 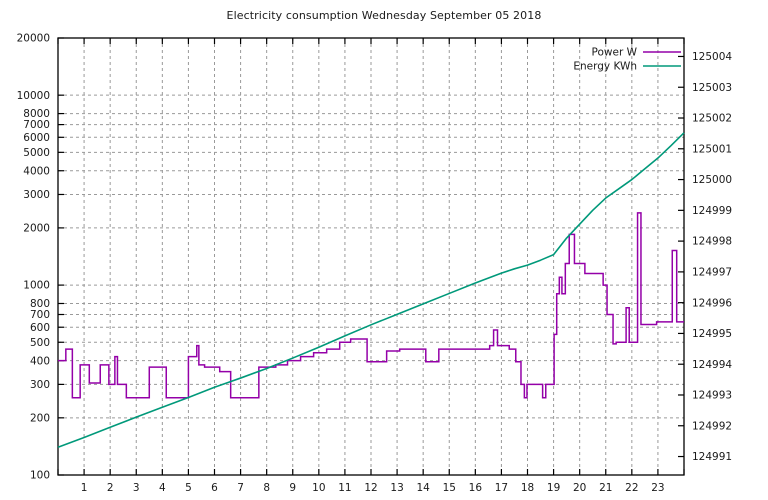 I want to click on ytick-label-left: 200, so click(x=40, y=418).